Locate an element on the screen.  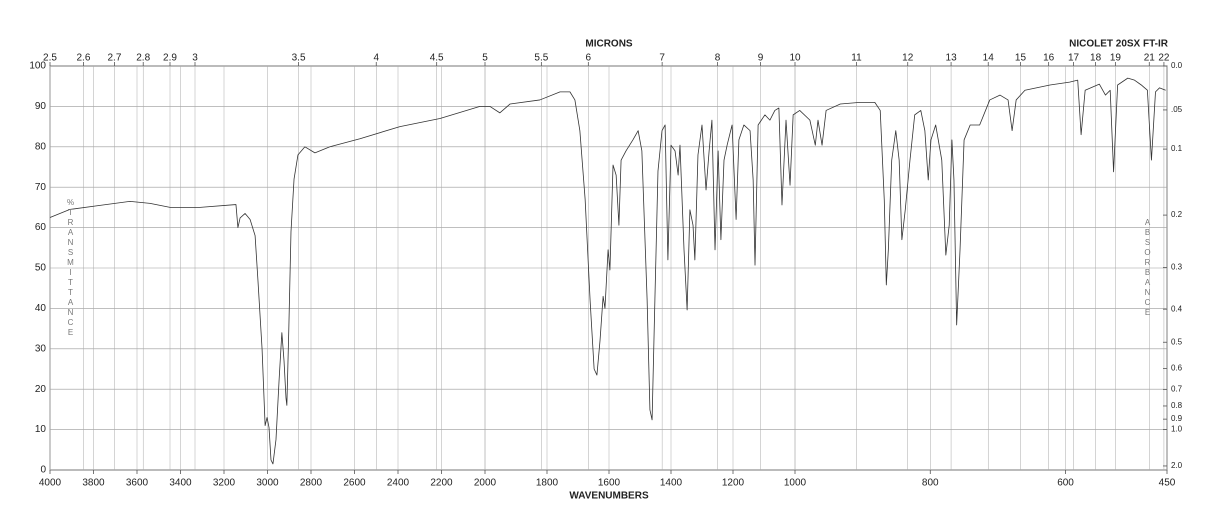
top-tick-label: 10 is located at coordinates (795, 58).